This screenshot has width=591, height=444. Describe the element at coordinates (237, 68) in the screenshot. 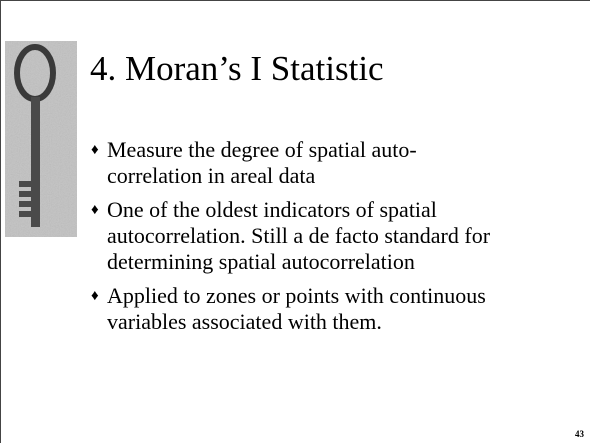

I see `slide-title: 4. Moran’s I Statistic` at that location.